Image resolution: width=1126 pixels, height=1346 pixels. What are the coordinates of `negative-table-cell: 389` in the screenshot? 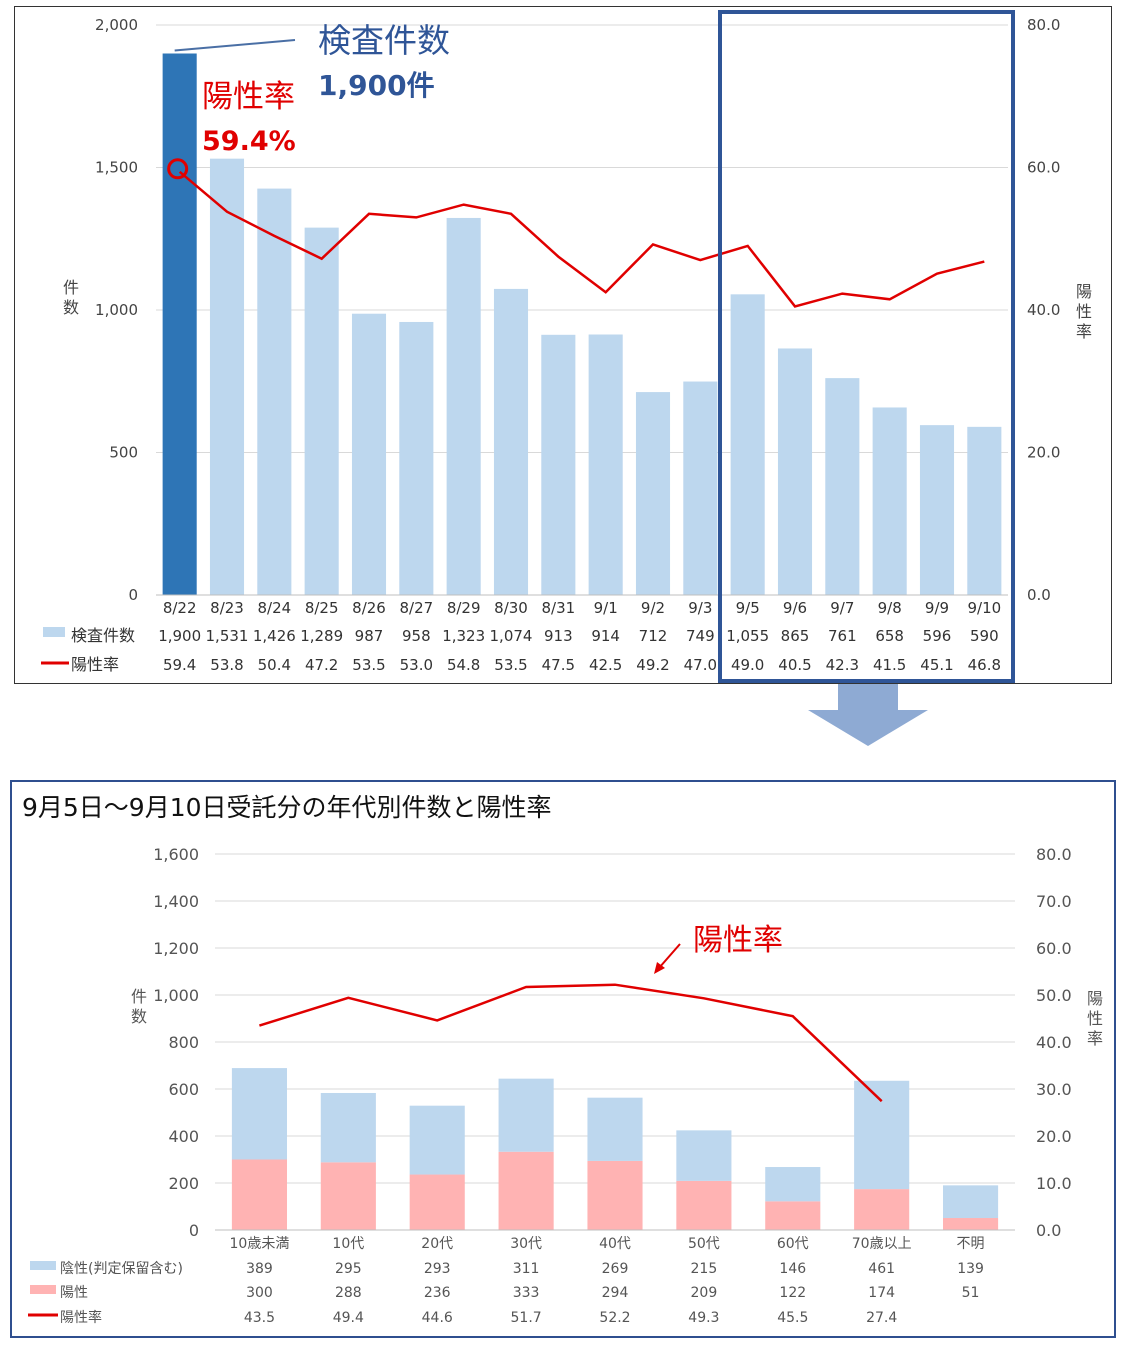 It's located at (259, 1269).